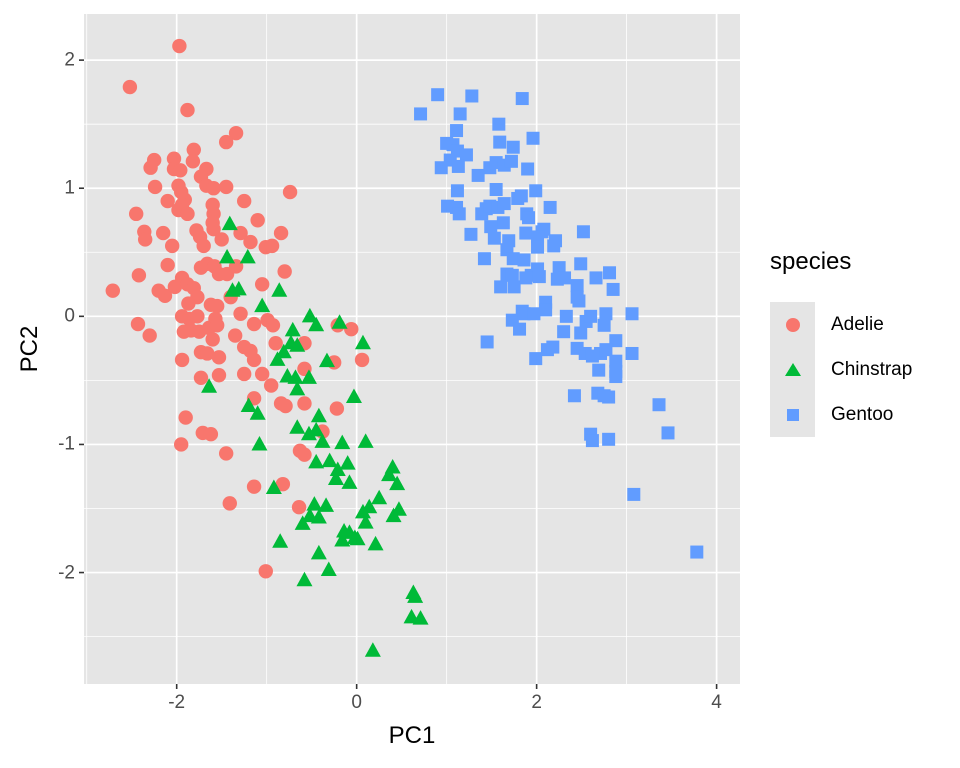 Image resolution: width=960 pixels, height=768 pixels. I want to click on legend-label-adelie: Adelie, so click(857, 324).